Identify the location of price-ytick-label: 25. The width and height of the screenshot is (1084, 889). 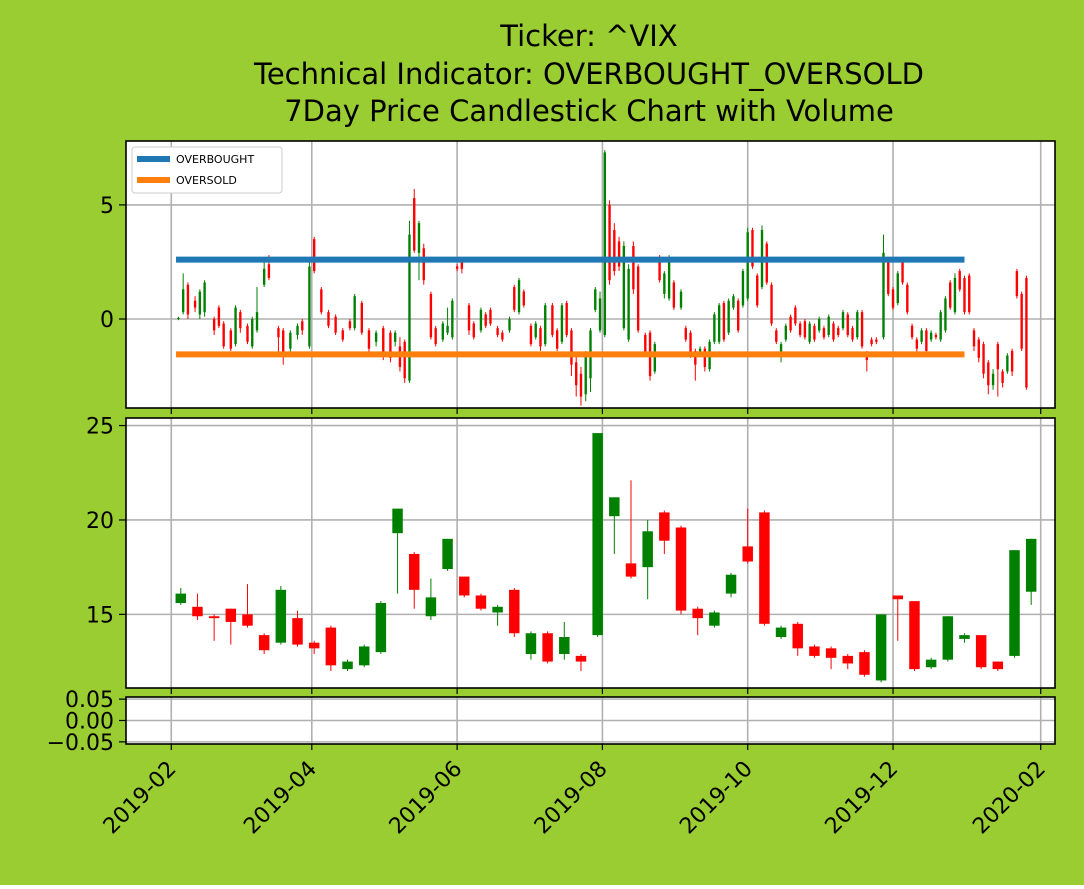
(100, 427).